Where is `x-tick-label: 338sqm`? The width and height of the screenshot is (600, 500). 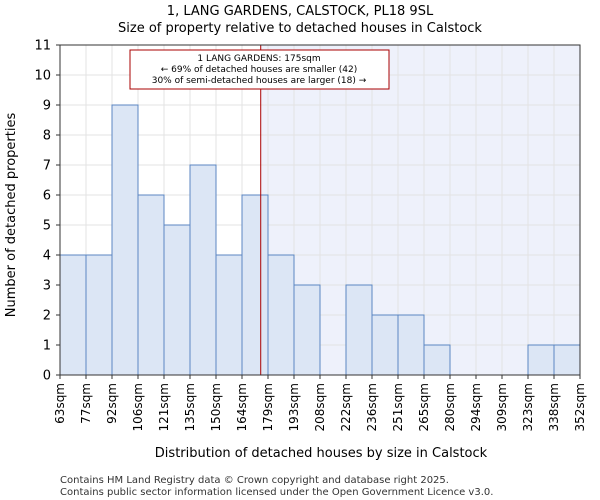 x-tick-label: 338sqm is located at coordinates (554, 407).